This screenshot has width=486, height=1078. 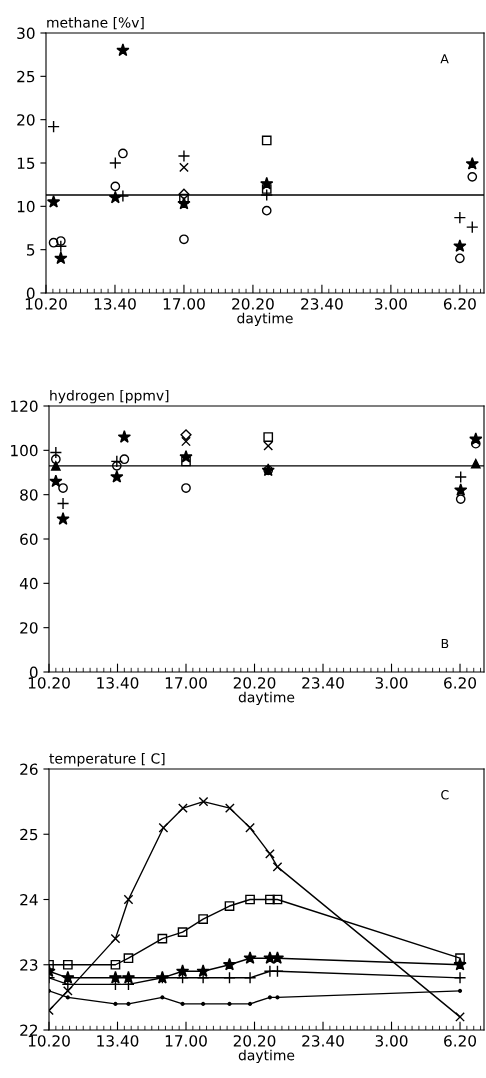 What do you see at coordinates (445, 795) in the screenshot?
I see `annotation: C` at bounding box center [445, 795].